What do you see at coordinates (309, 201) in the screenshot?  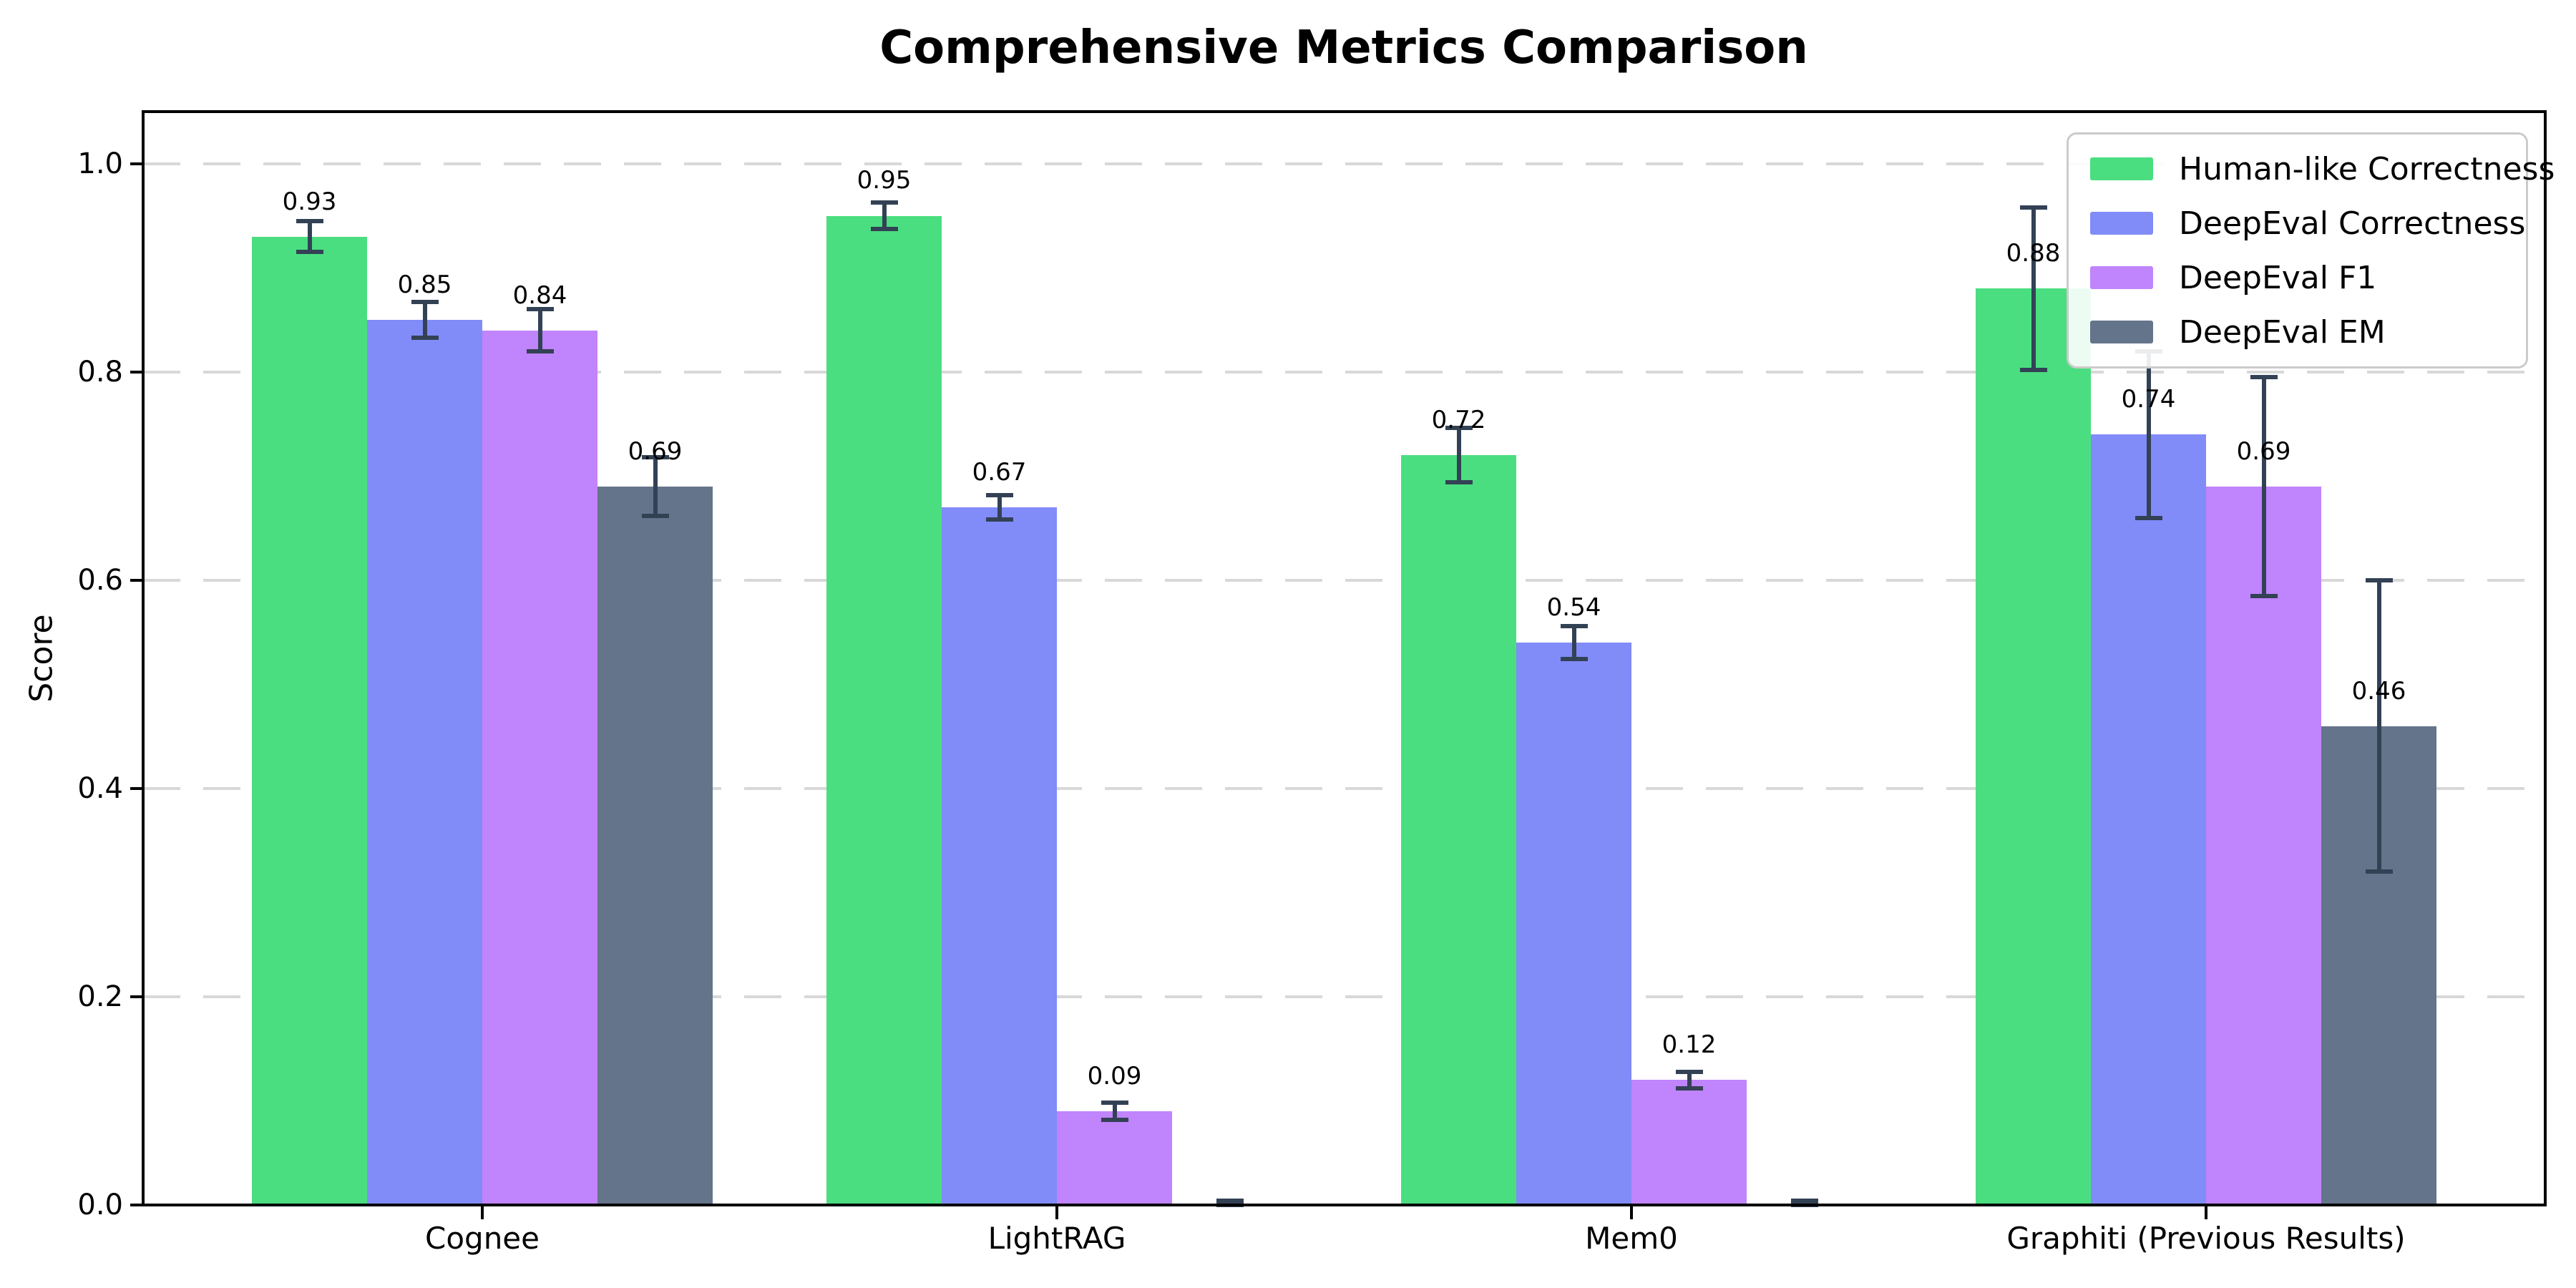 I see `bar-value-label: 0.93` at bounding box center [309, 201].